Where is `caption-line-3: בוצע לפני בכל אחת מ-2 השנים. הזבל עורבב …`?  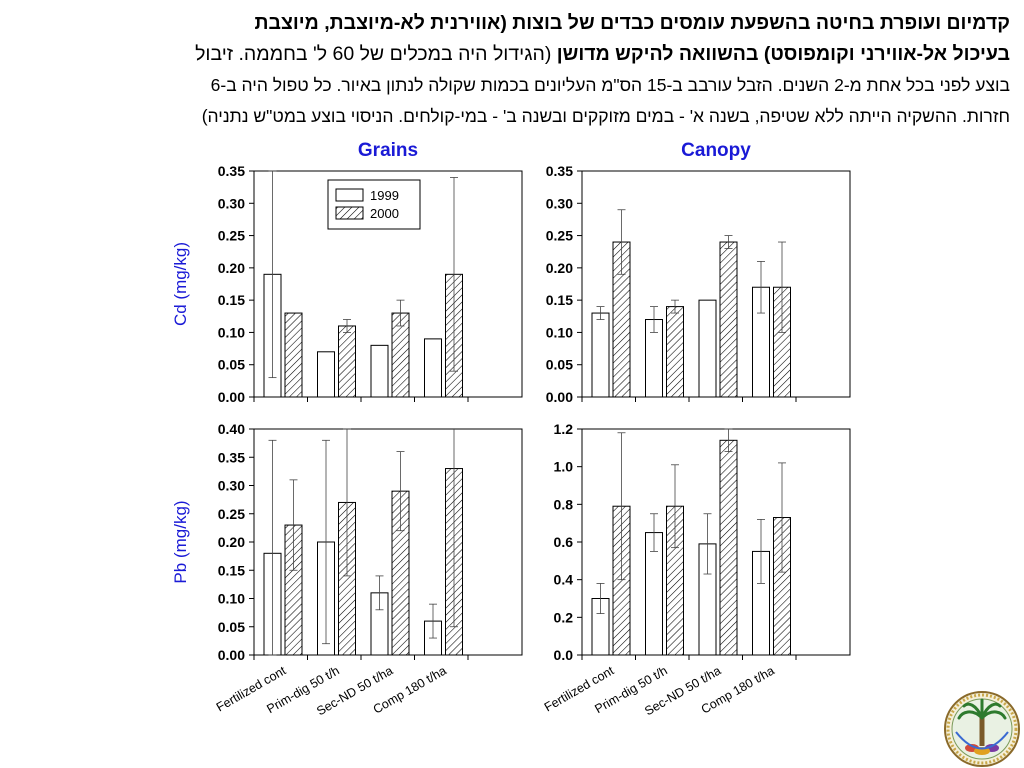 caption-line-3: בוצע לפני בכל אחת מ-2 השנים. הזבל עורבב … is located at coordinates (610, 85).